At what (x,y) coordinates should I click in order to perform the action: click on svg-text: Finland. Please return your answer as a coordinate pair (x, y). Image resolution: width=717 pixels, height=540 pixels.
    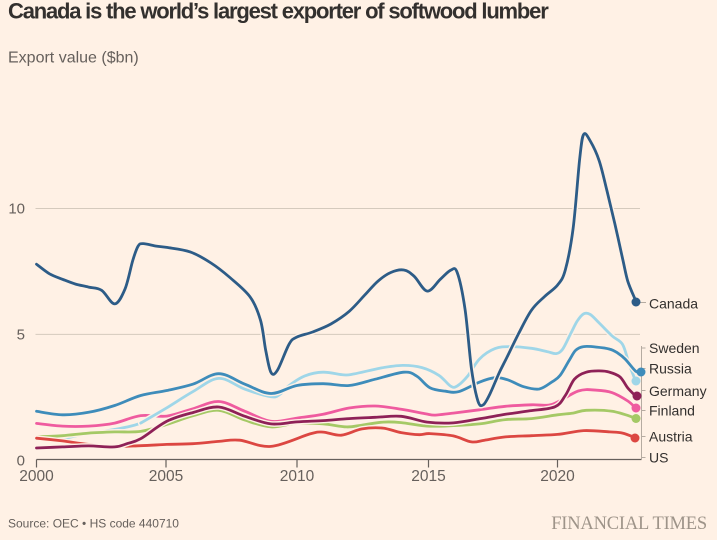
    Looking at the image, I should click on (672, 411).